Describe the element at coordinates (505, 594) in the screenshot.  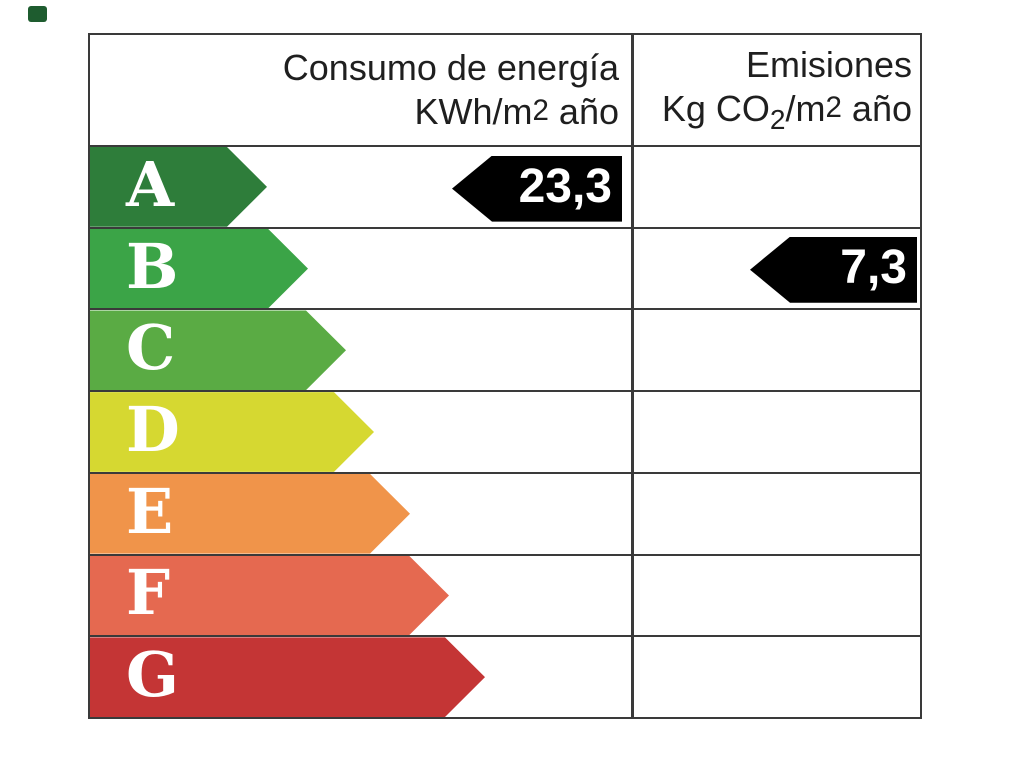
I see `rating-row-F: F` at that location.